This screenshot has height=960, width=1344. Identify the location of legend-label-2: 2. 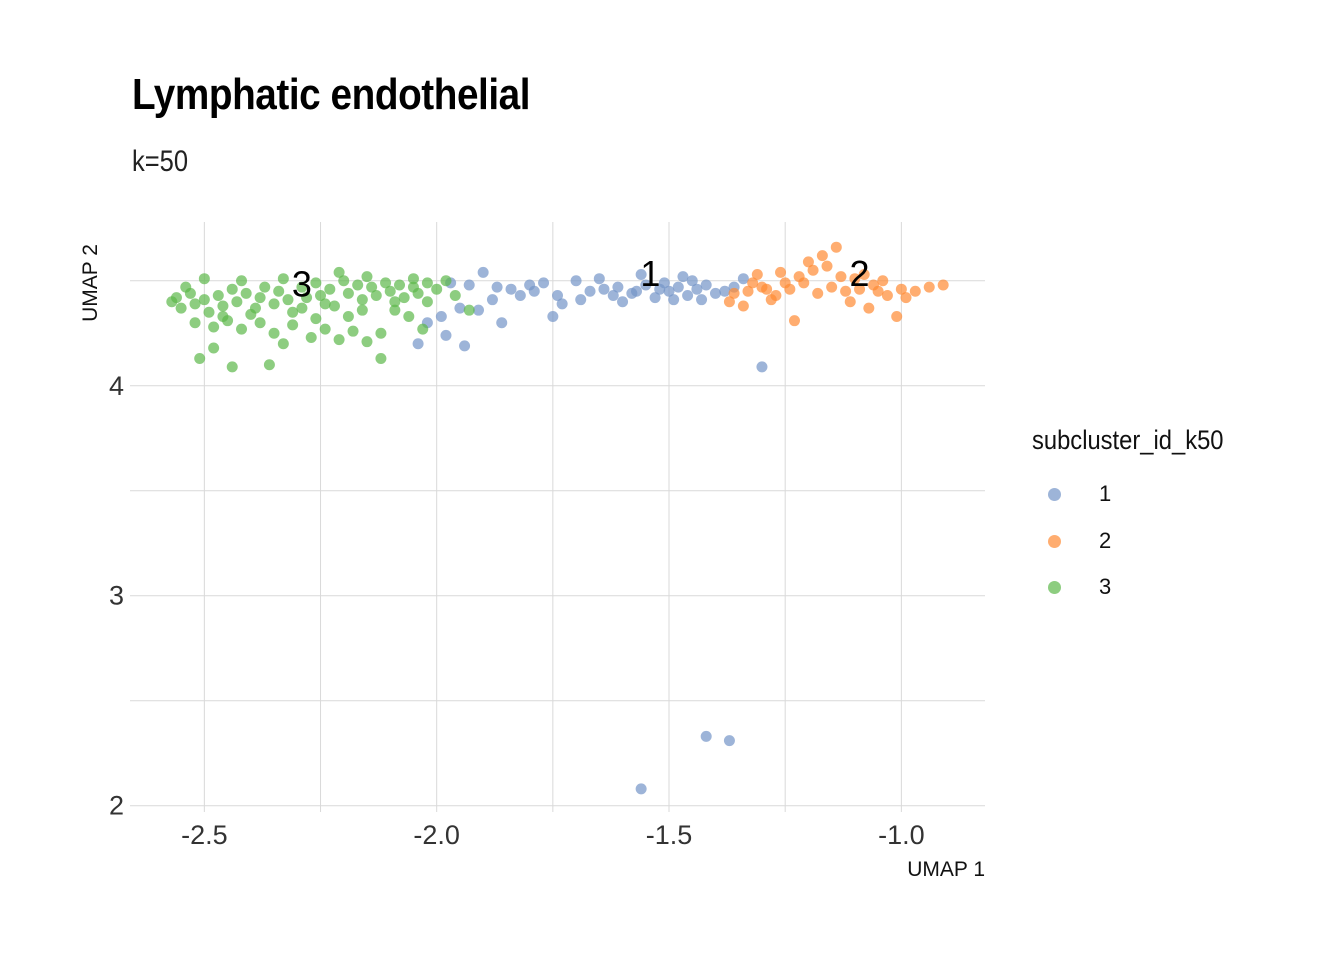
(1105, 540).